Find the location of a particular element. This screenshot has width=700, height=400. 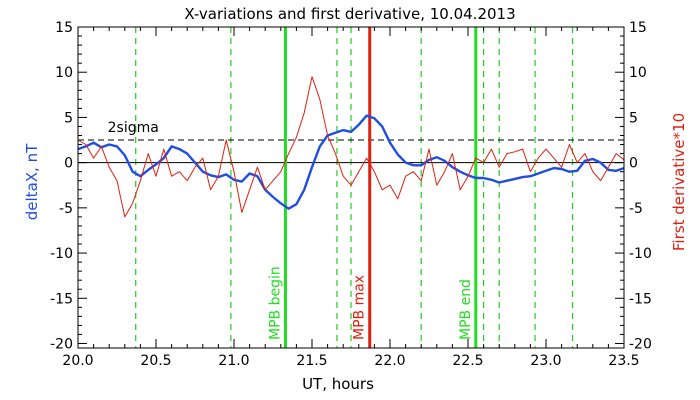

y-right-tick-label: -20 is located at coordinates (640, 344).